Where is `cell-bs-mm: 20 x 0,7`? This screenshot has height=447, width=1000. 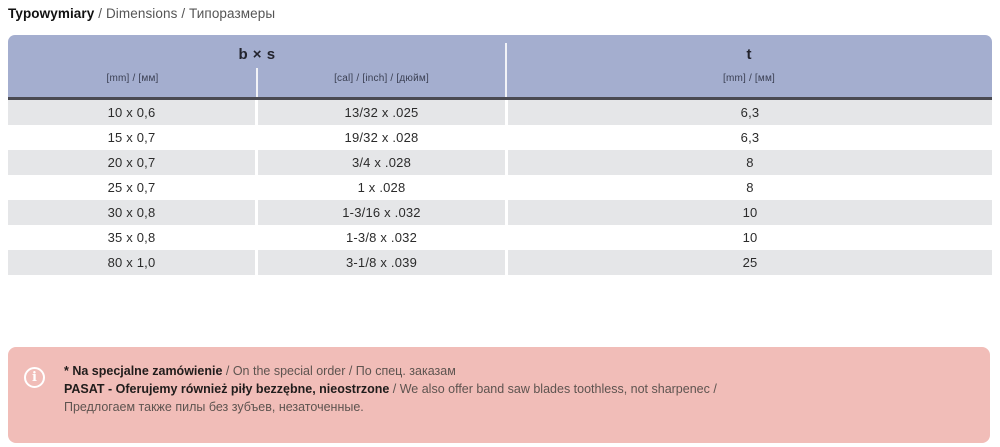 cell-bs-mm: 20 x 0,7 is located at coordinates (131, 162).